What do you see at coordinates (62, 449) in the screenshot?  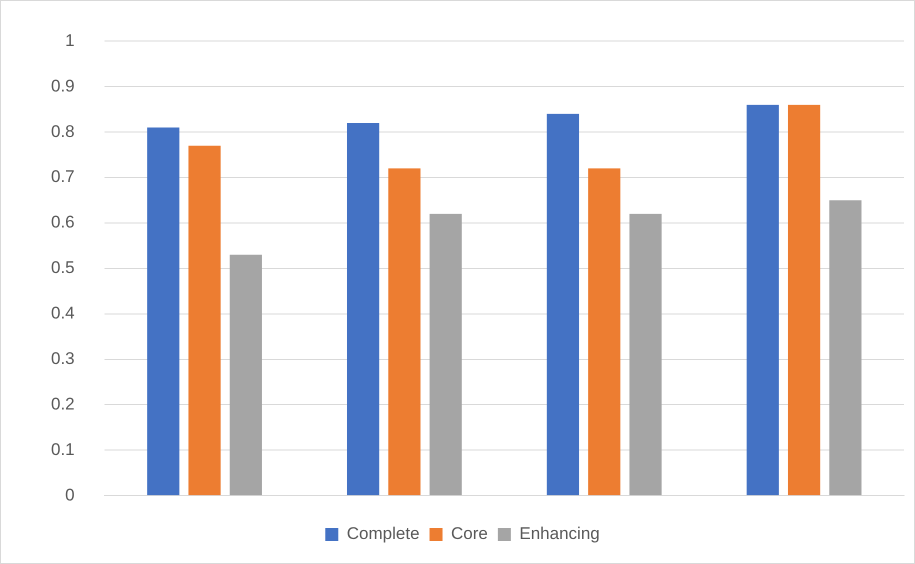 I see `y-tick-label: 0.1` at bounding box center [62, 449].